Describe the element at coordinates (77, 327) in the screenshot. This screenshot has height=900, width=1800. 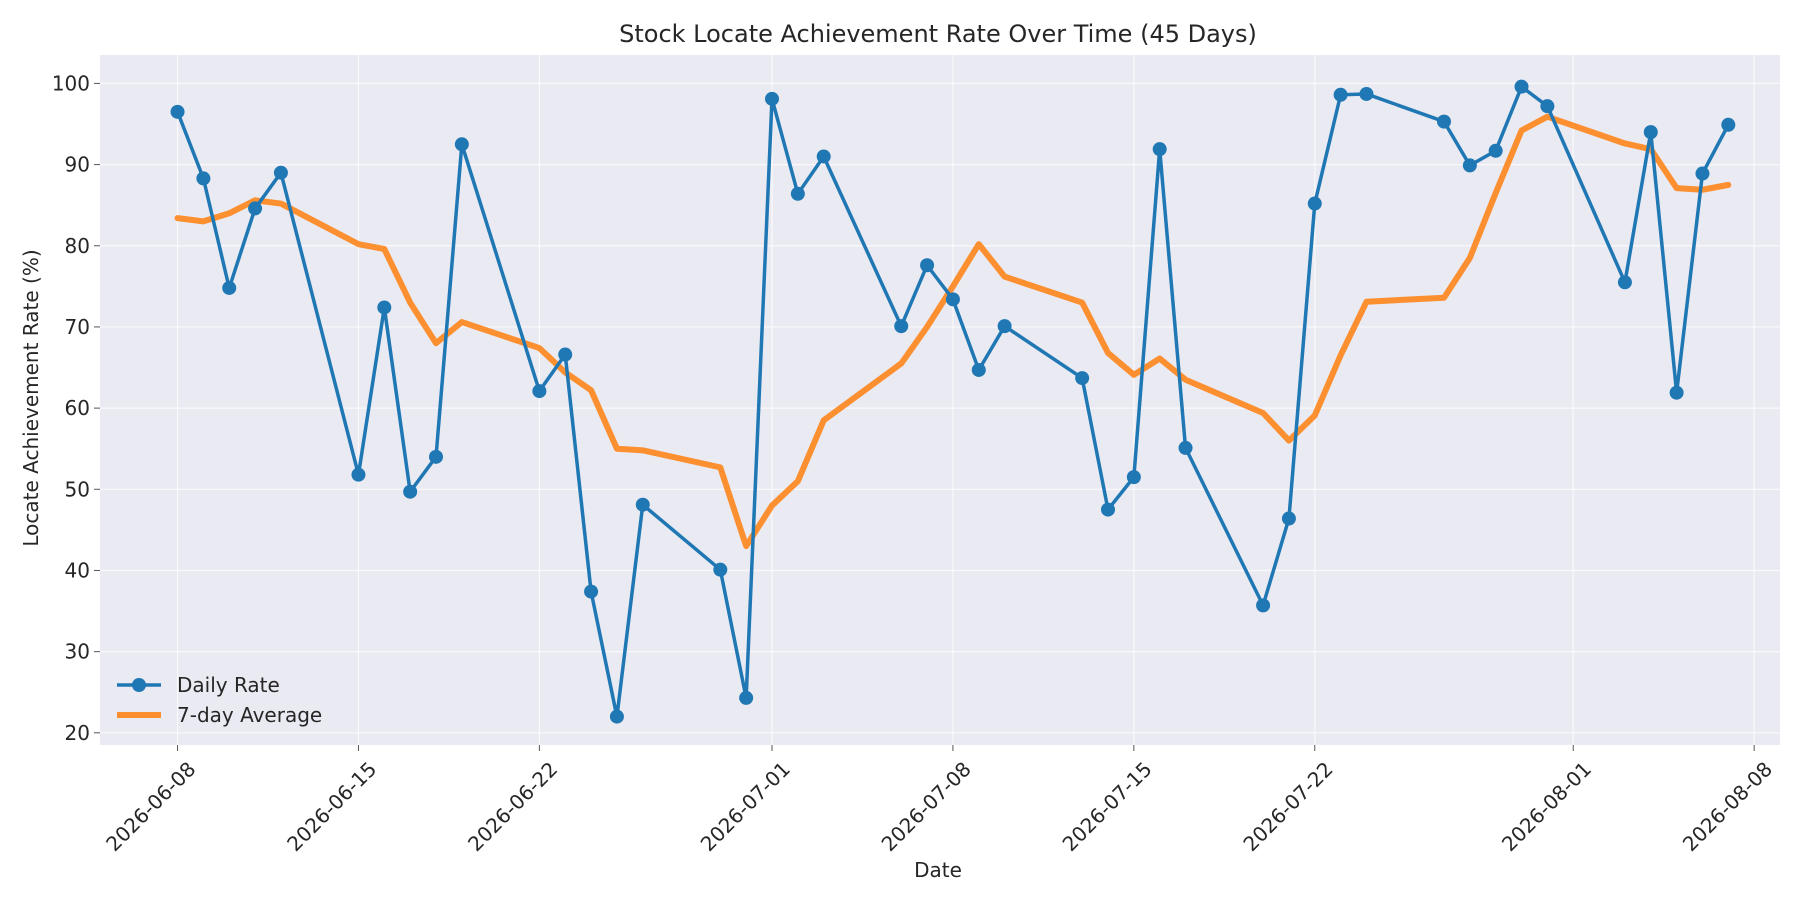
I see `y-tick-label: 70` at that location.